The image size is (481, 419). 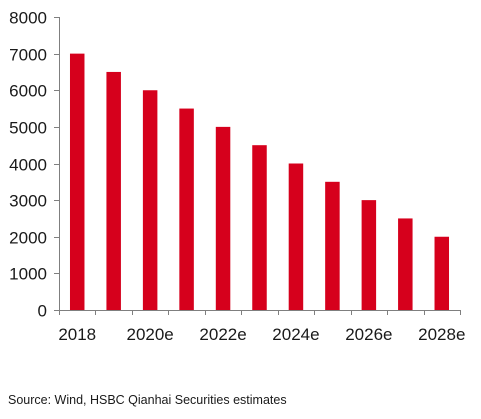 I want to click on x-tick-label: 2022e, so click(x=222, y=334).